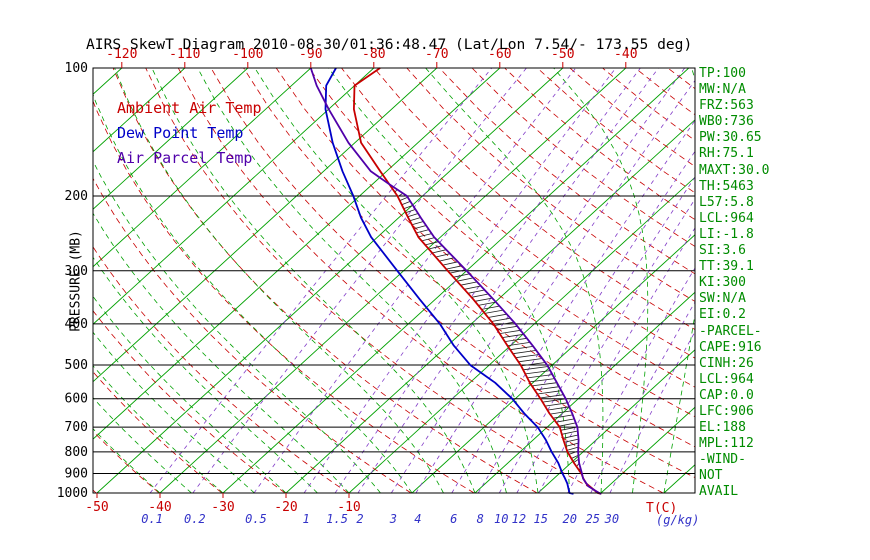 The height and width of the screenshot is (560, 870). What do you see at coordinates (348, 507) in the screenshot?
I see `bottom-axis-label: -10` at bounding box center [348, 507].